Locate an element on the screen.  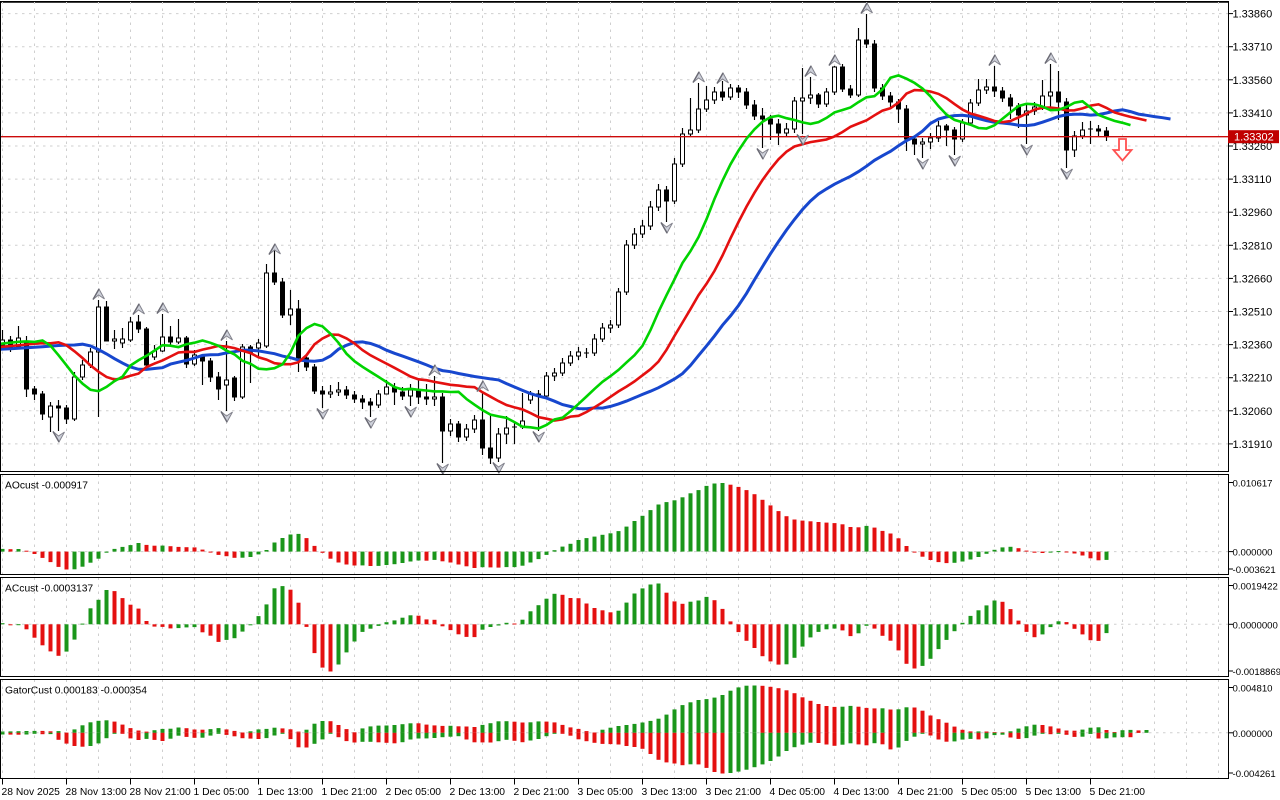
svg-text: 5 Dec 13:00 is located at coordinates (1054, 792).